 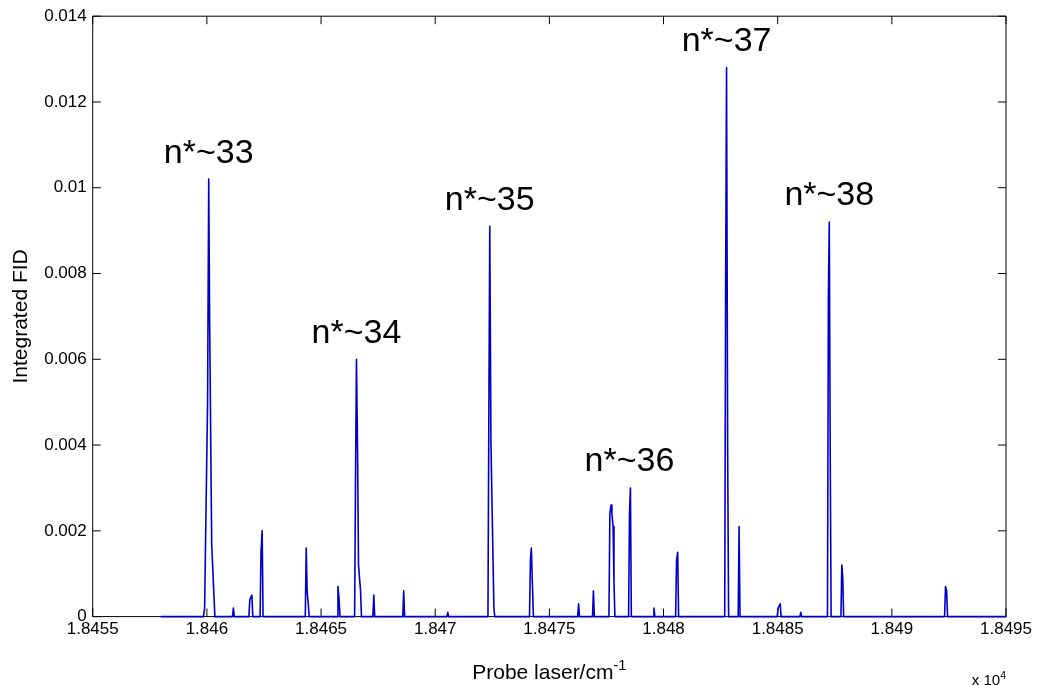 What do you see at coordinates (20, 316) in the screenshot?
I see `y-axis-title: Integrated FID` at bounding box center [20, 316].